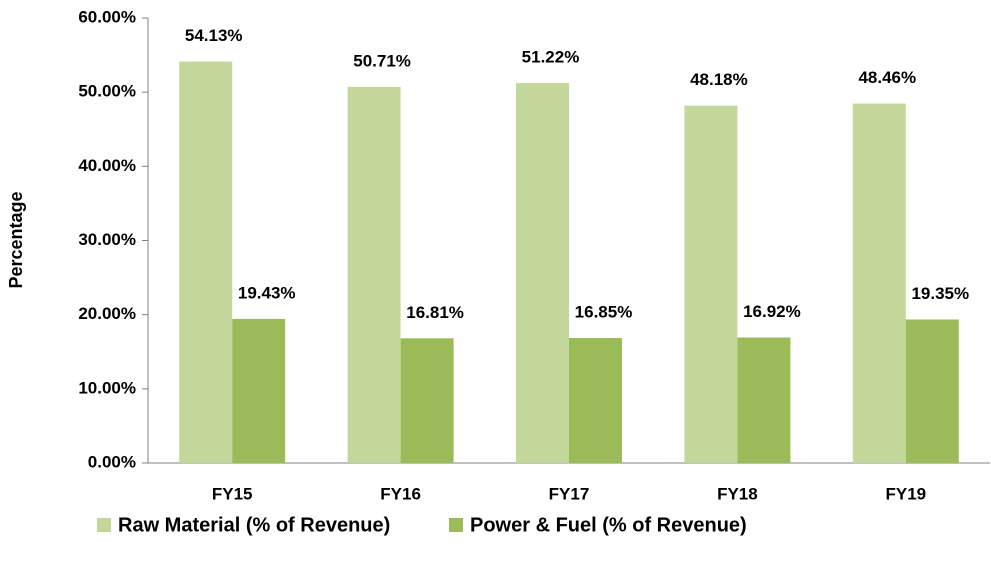  I want to click on y-tick-label: 0.00%, so click(112, 461).